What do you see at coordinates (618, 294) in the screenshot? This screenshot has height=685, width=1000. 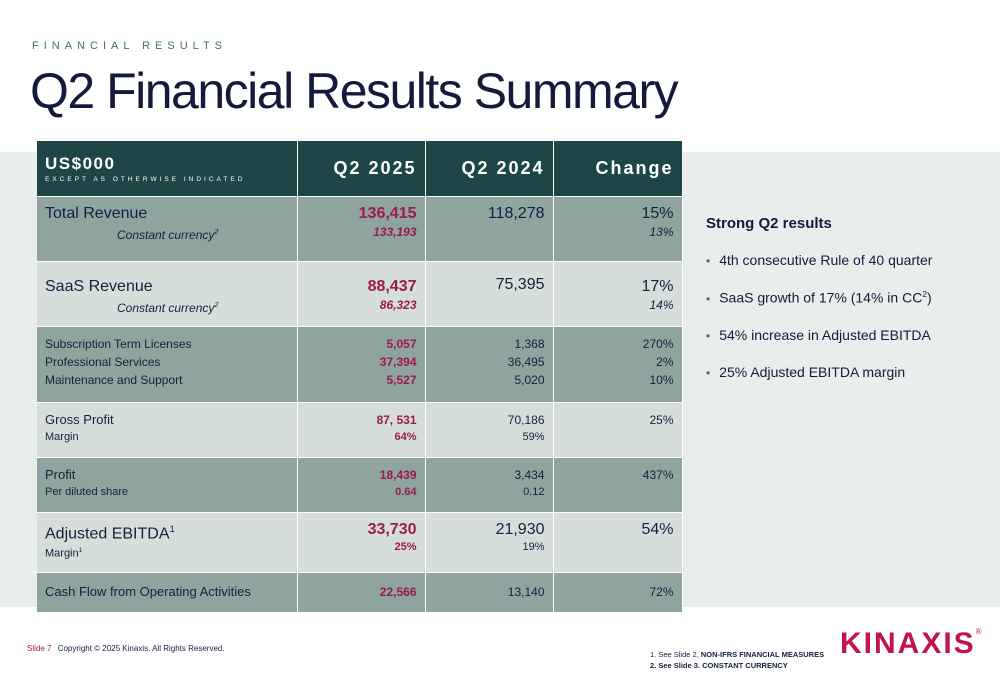 I see `cell-change: 17% 14%` at bounding box center [618, 294].